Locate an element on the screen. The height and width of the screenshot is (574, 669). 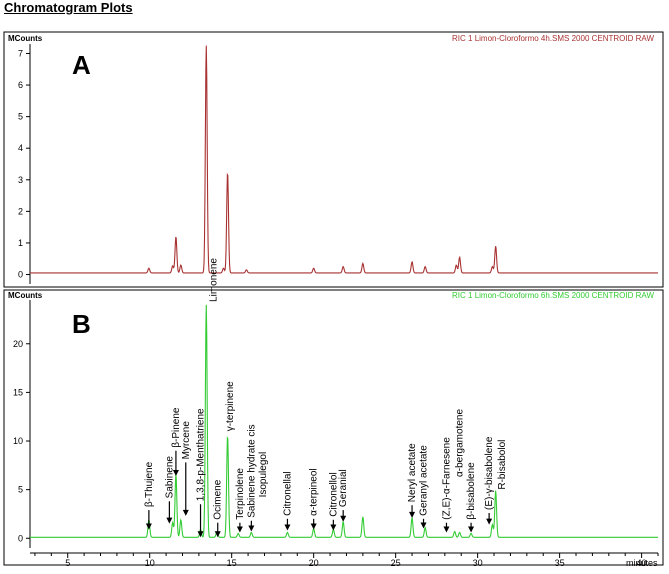
annotation-label: R-bisabolol is located at coordinates (502, 465).